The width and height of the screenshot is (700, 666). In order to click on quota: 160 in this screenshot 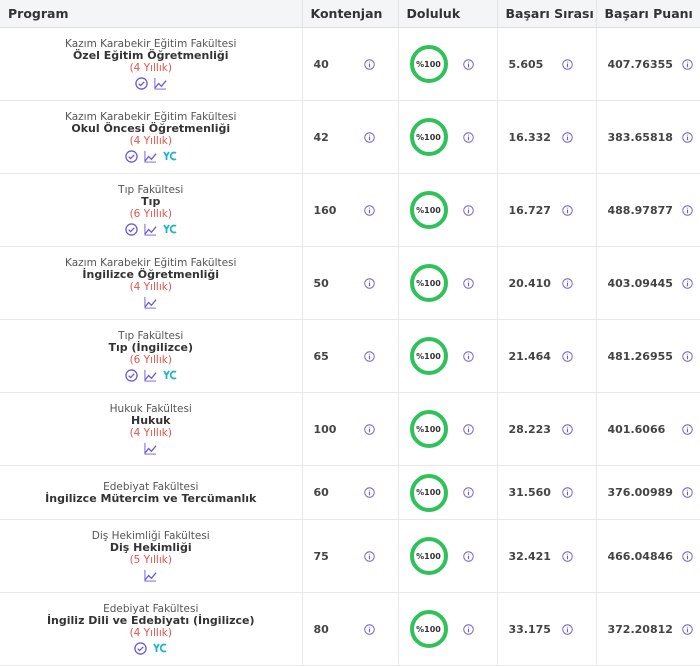, I will do `click(325, 210)`.